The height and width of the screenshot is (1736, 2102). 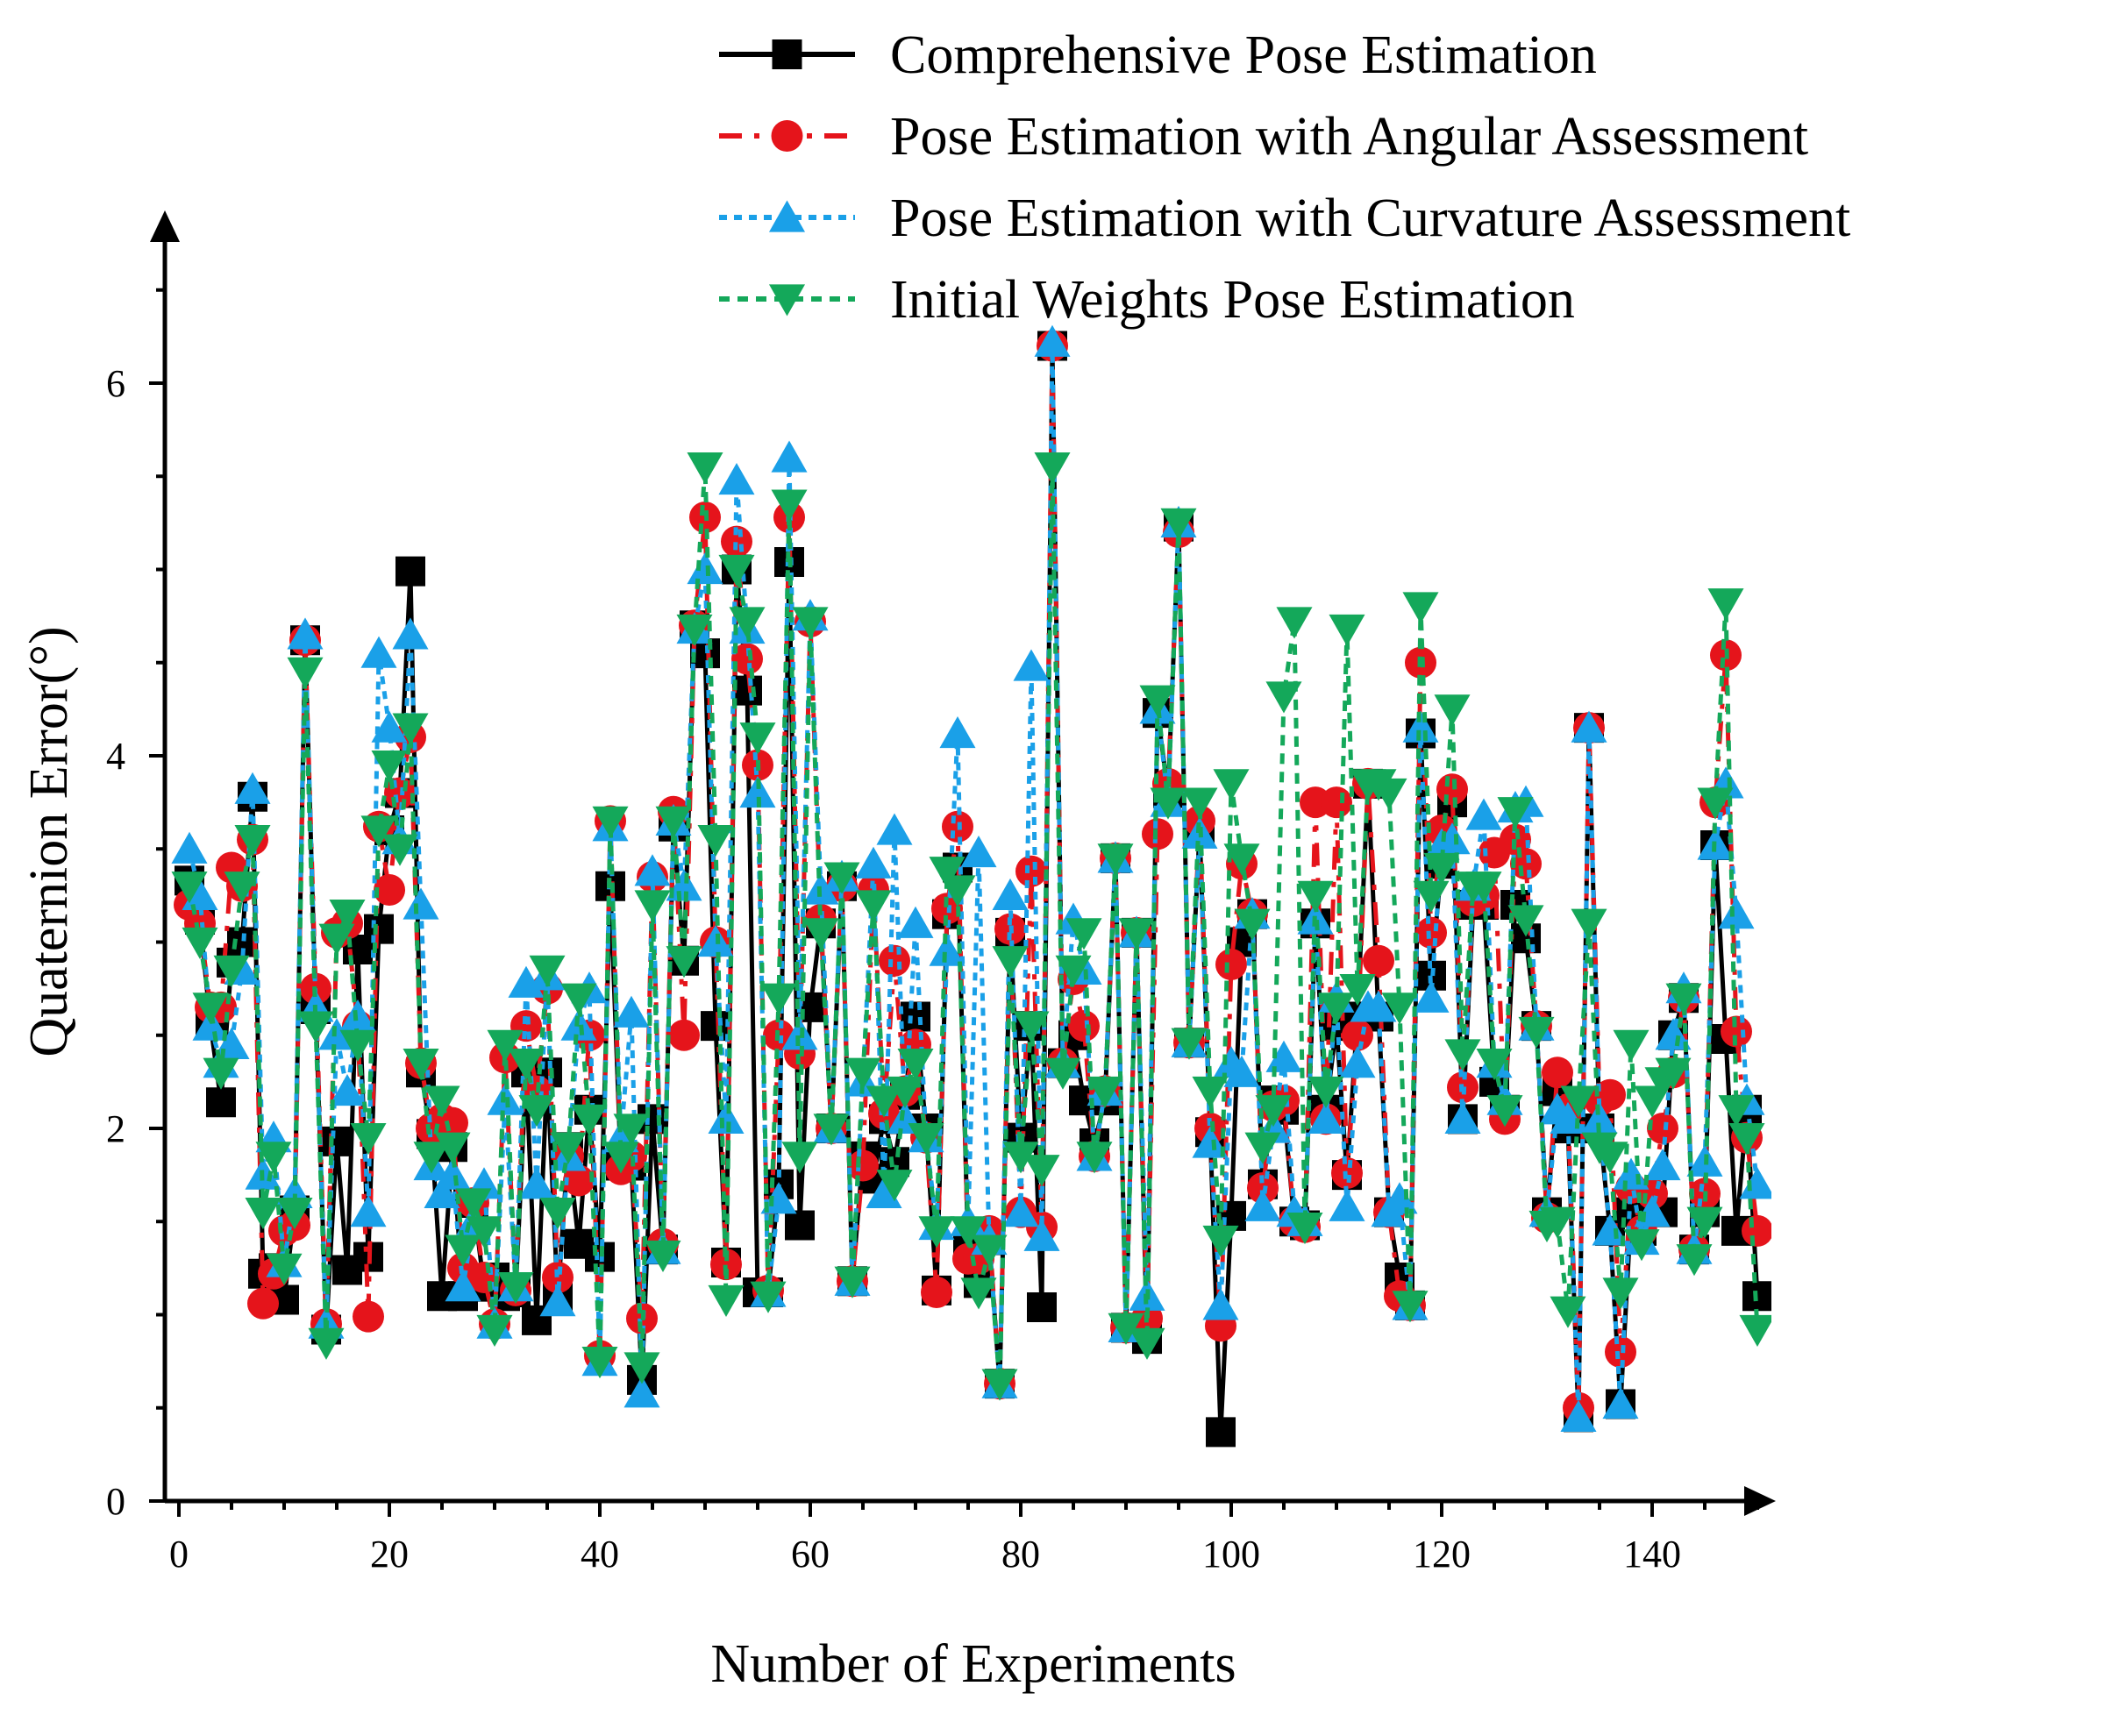 What do you see at coordinates (115, 756) in the screenshot?
I see `y-tick-label: 4` at bounding box center [115, 756].